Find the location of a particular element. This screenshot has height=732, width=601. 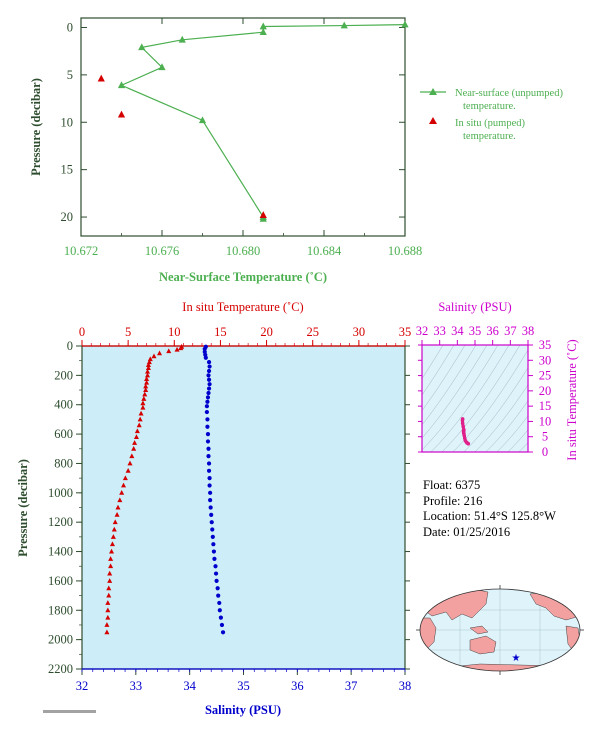

sal-xtick-label: 37 is located at coordinates (351, 686).